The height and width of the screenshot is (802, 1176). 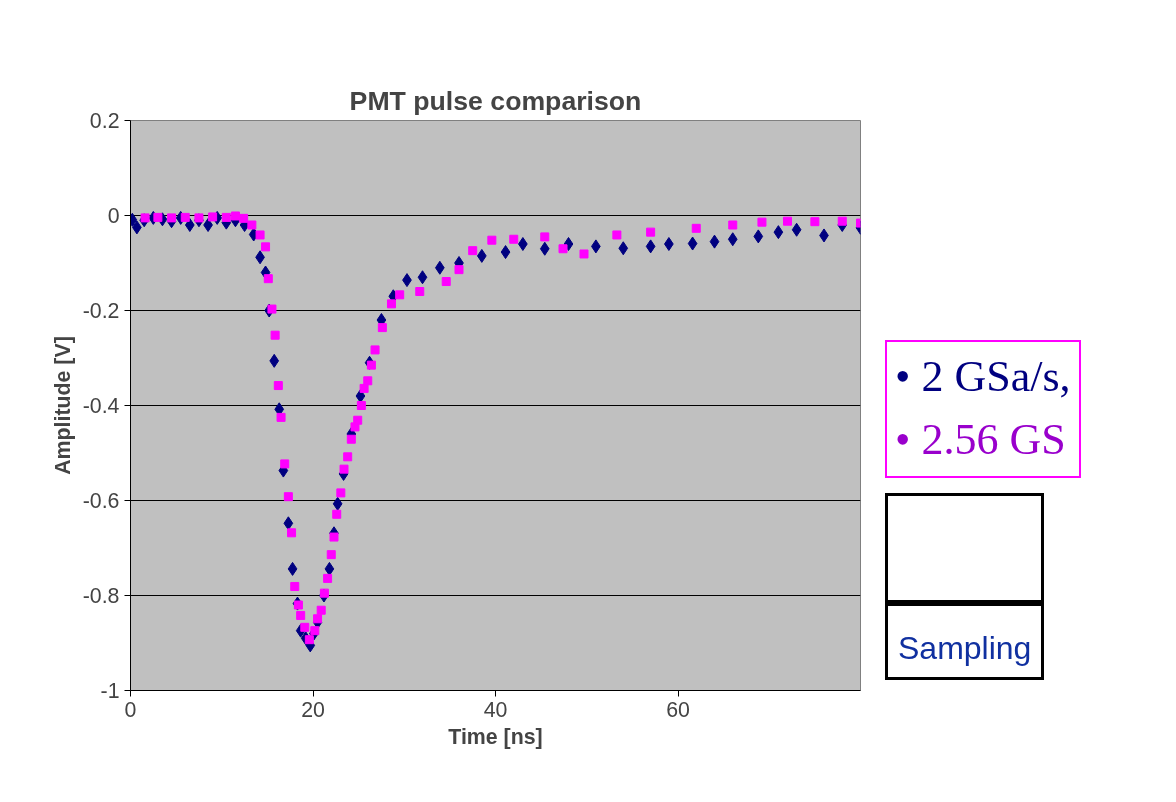 What do you see at coordinates (495, 736) in the screenshot?
I see `x-axis-title: Time [ns]` at bounding box center [495, 736].